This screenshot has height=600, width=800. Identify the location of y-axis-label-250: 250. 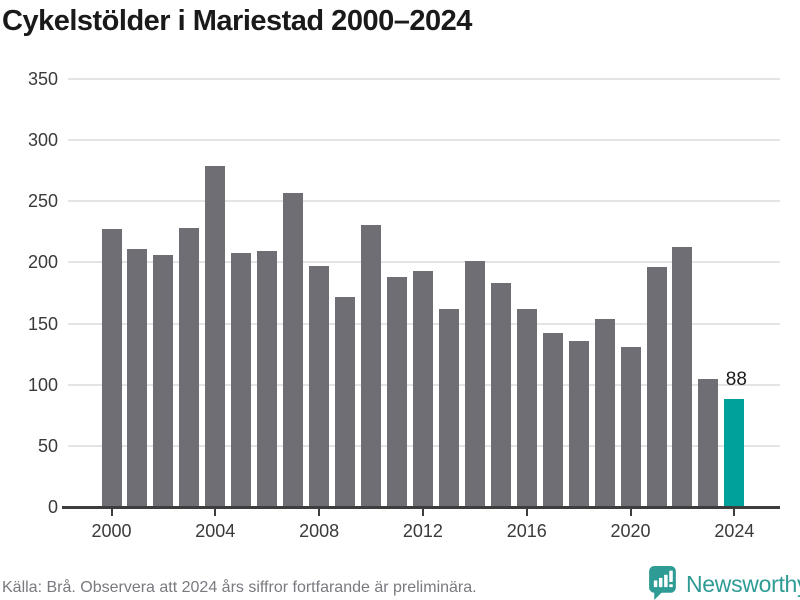
(42, 201).